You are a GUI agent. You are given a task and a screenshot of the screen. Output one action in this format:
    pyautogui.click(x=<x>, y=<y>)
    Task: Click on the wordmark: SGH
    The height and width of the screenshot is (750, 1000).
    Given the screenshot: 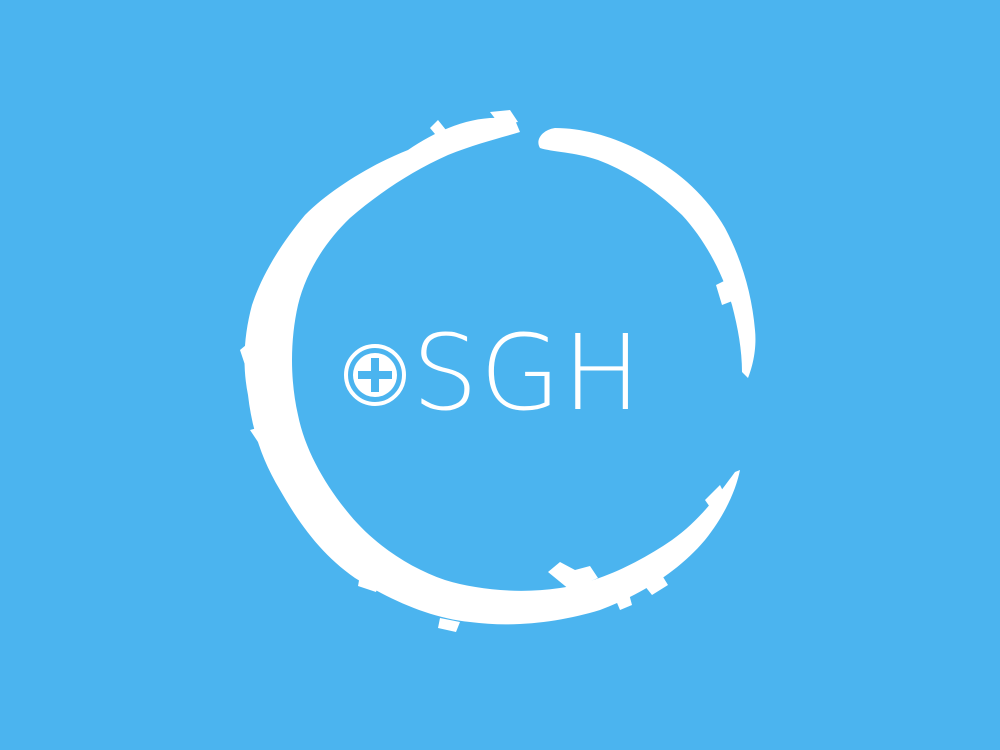 What is the action you would take?
    pyautogui.click(x=492, y=373)
    